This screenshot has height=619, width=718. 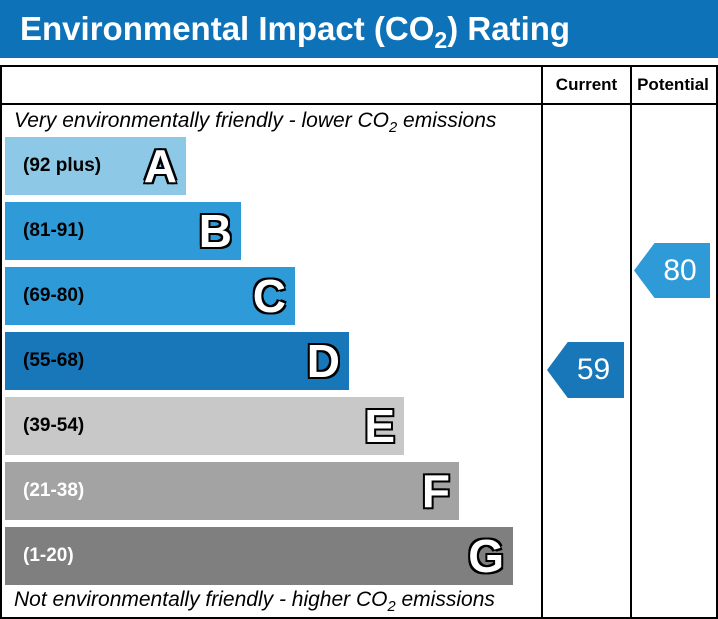 What do you see at coordinates (436, 491) in the screenshot?
I see `band-letter: F` at bounding box center [436, 491].